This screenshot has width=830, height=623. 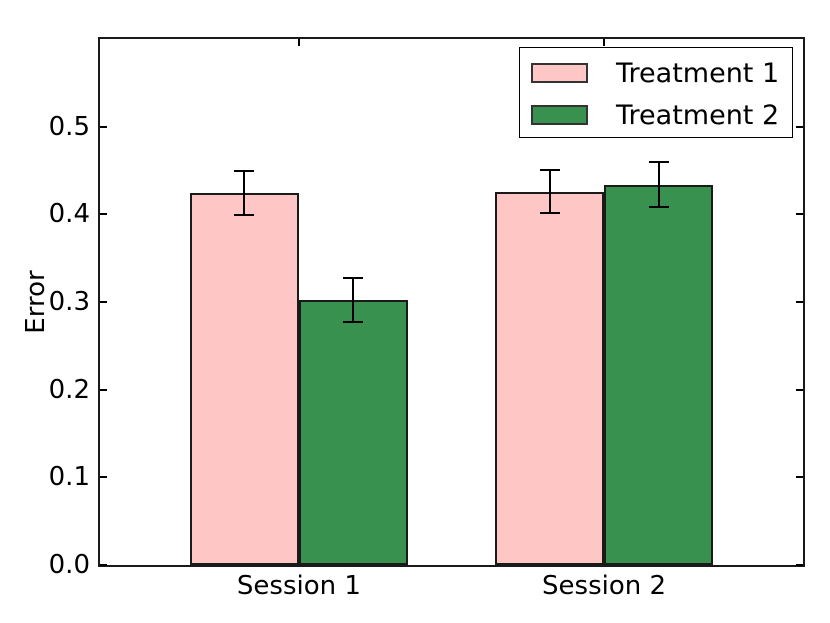 What do you see at coordinates (698, 73) in the screenshot?
I see `legend-label-treatment-1: Treatment 1` at bounding box center [698, 73].